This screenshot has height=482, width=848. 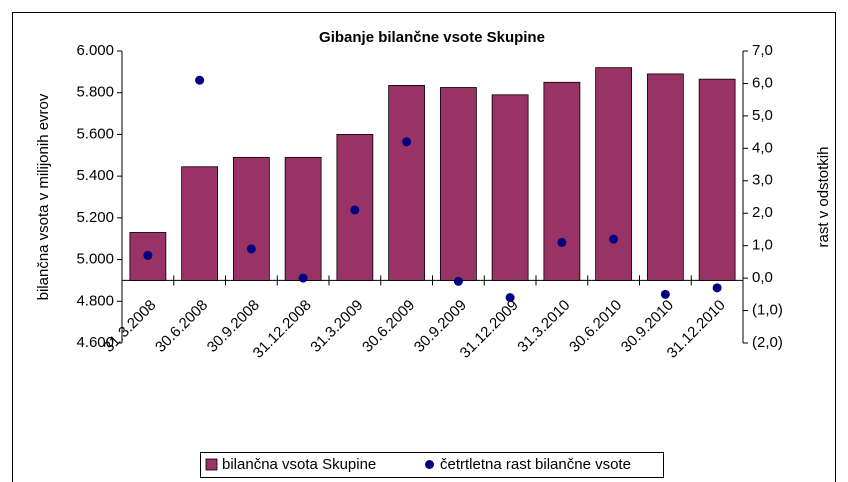 I want to click on y-tick-label: 5.000, so click(x=95, y=259).